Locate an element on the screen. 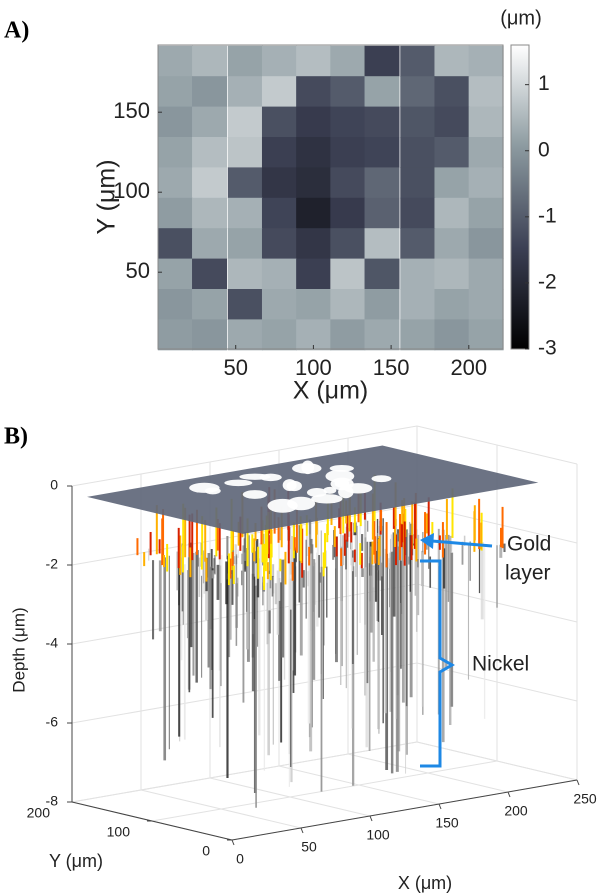  y-tick-label: 150 is located at coordinates (131, 110).